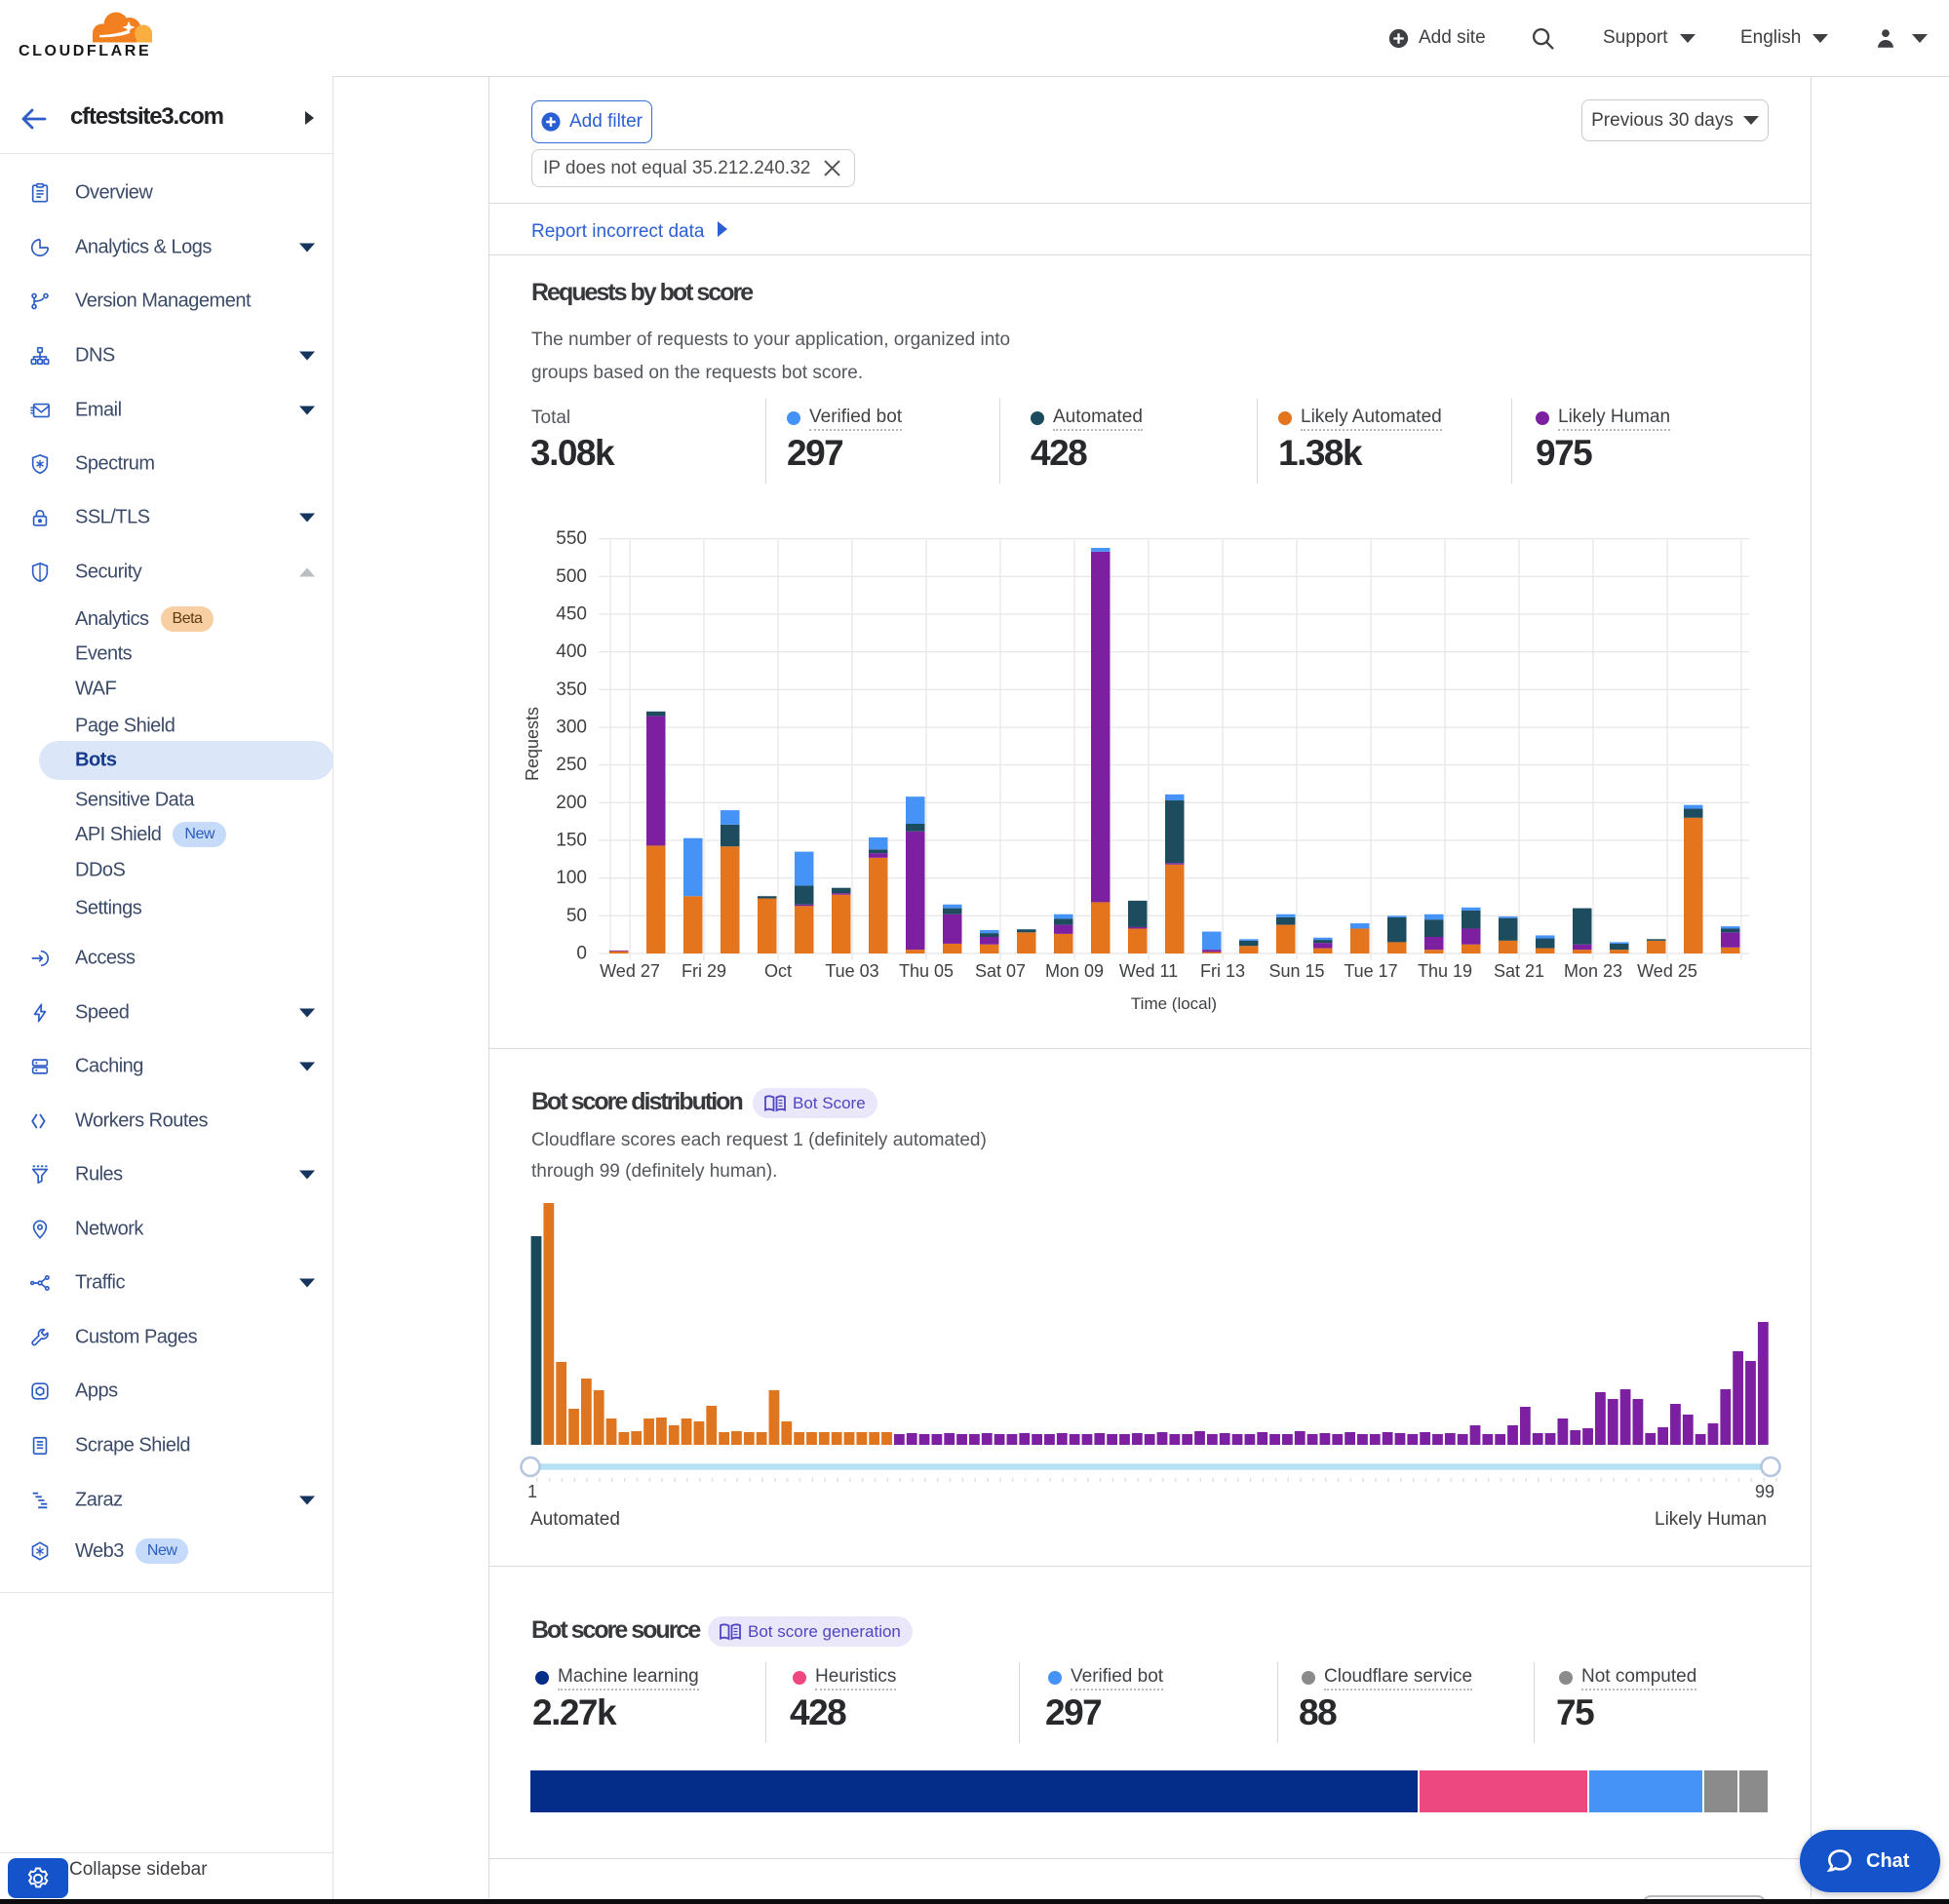  Describe the element at coordinates (571, 538) in the screenshot. I see `svg-text: 550` at that location.